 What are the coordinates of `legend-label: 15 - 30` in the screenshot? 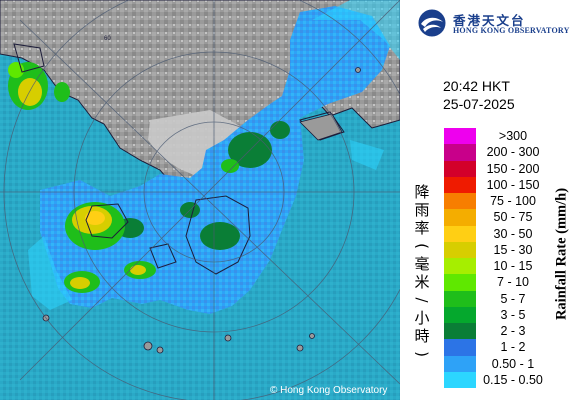 It's located at (513, 249).